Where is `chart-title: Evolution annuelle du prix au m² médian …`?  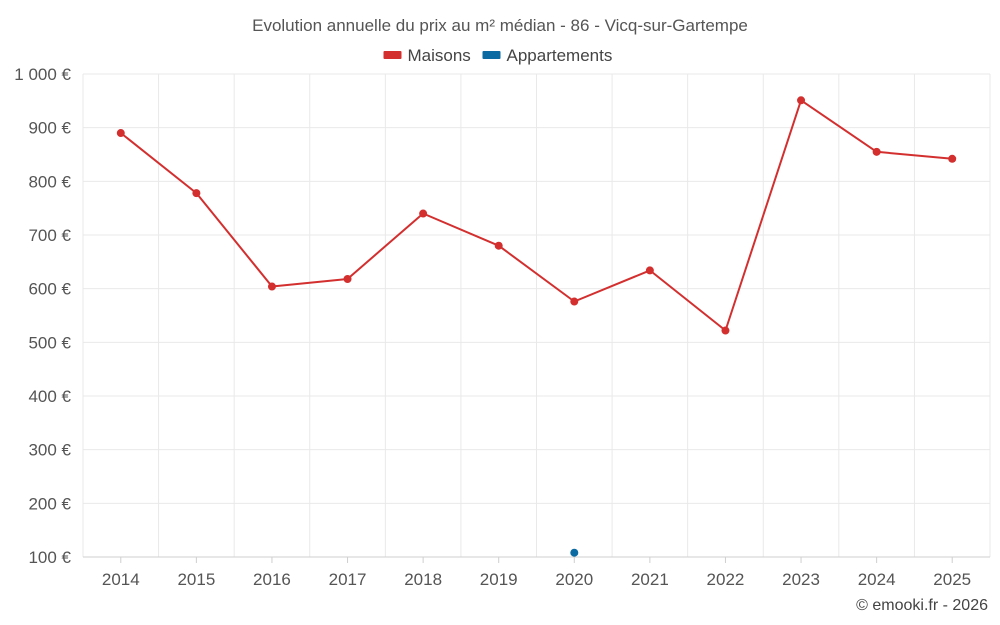 chart-title: Evolution annuelle du prix au m² médian … is located at coordinates (500, 25).